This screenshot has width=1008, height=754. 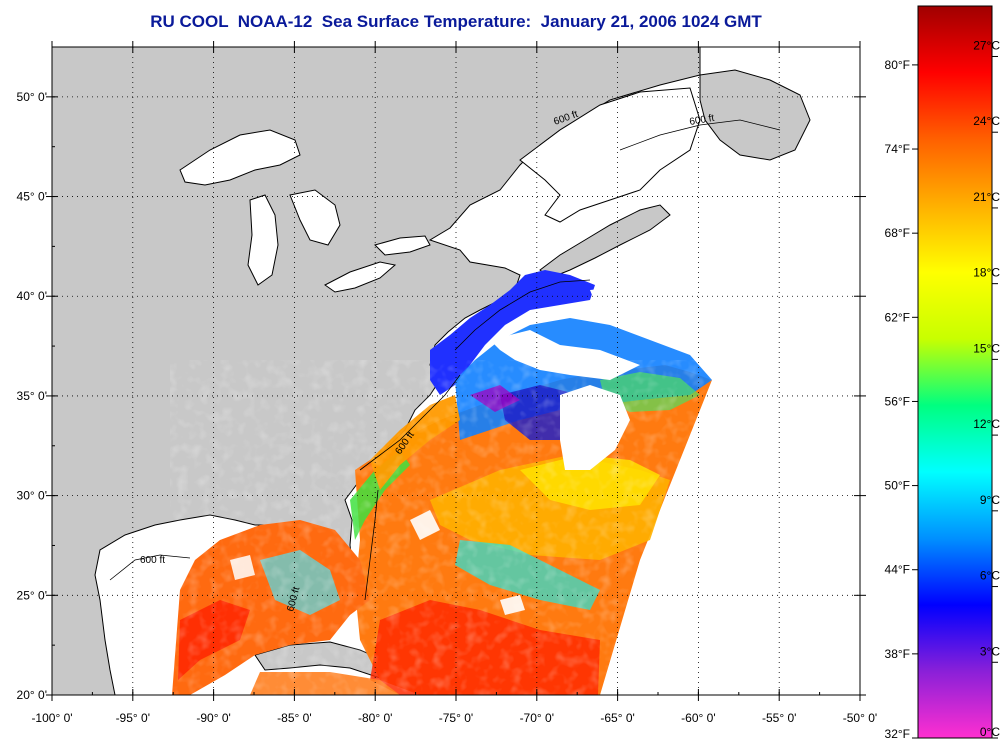 What do you see at coordinates (375, 718) in the screenshot?
I see `lon-tick-label: -80° 0'` at bounding box center [375, 718].